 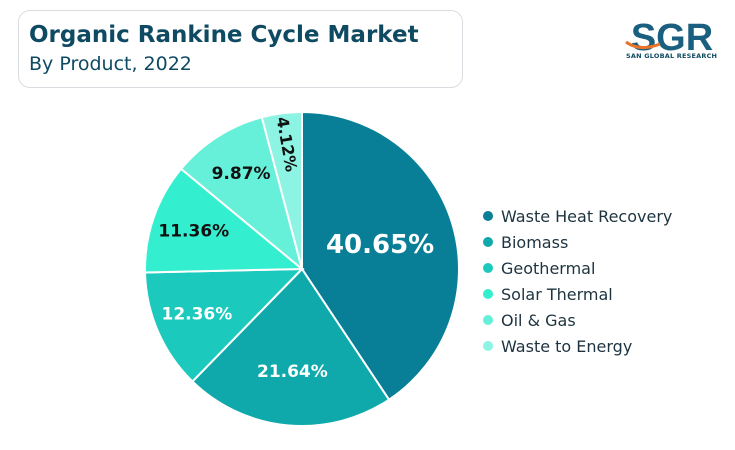 I want to click on legend-item: Waste Heat Recovery, so click(x=577, y=216).